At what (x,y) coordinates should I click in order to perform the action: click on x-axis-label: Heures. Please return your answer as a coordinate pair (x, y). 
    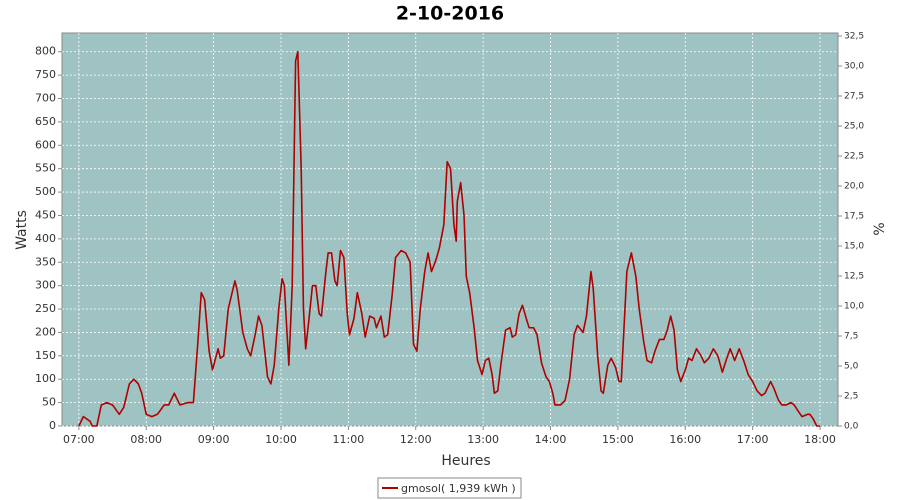
    Looking at the image, I should click on (465, 461).